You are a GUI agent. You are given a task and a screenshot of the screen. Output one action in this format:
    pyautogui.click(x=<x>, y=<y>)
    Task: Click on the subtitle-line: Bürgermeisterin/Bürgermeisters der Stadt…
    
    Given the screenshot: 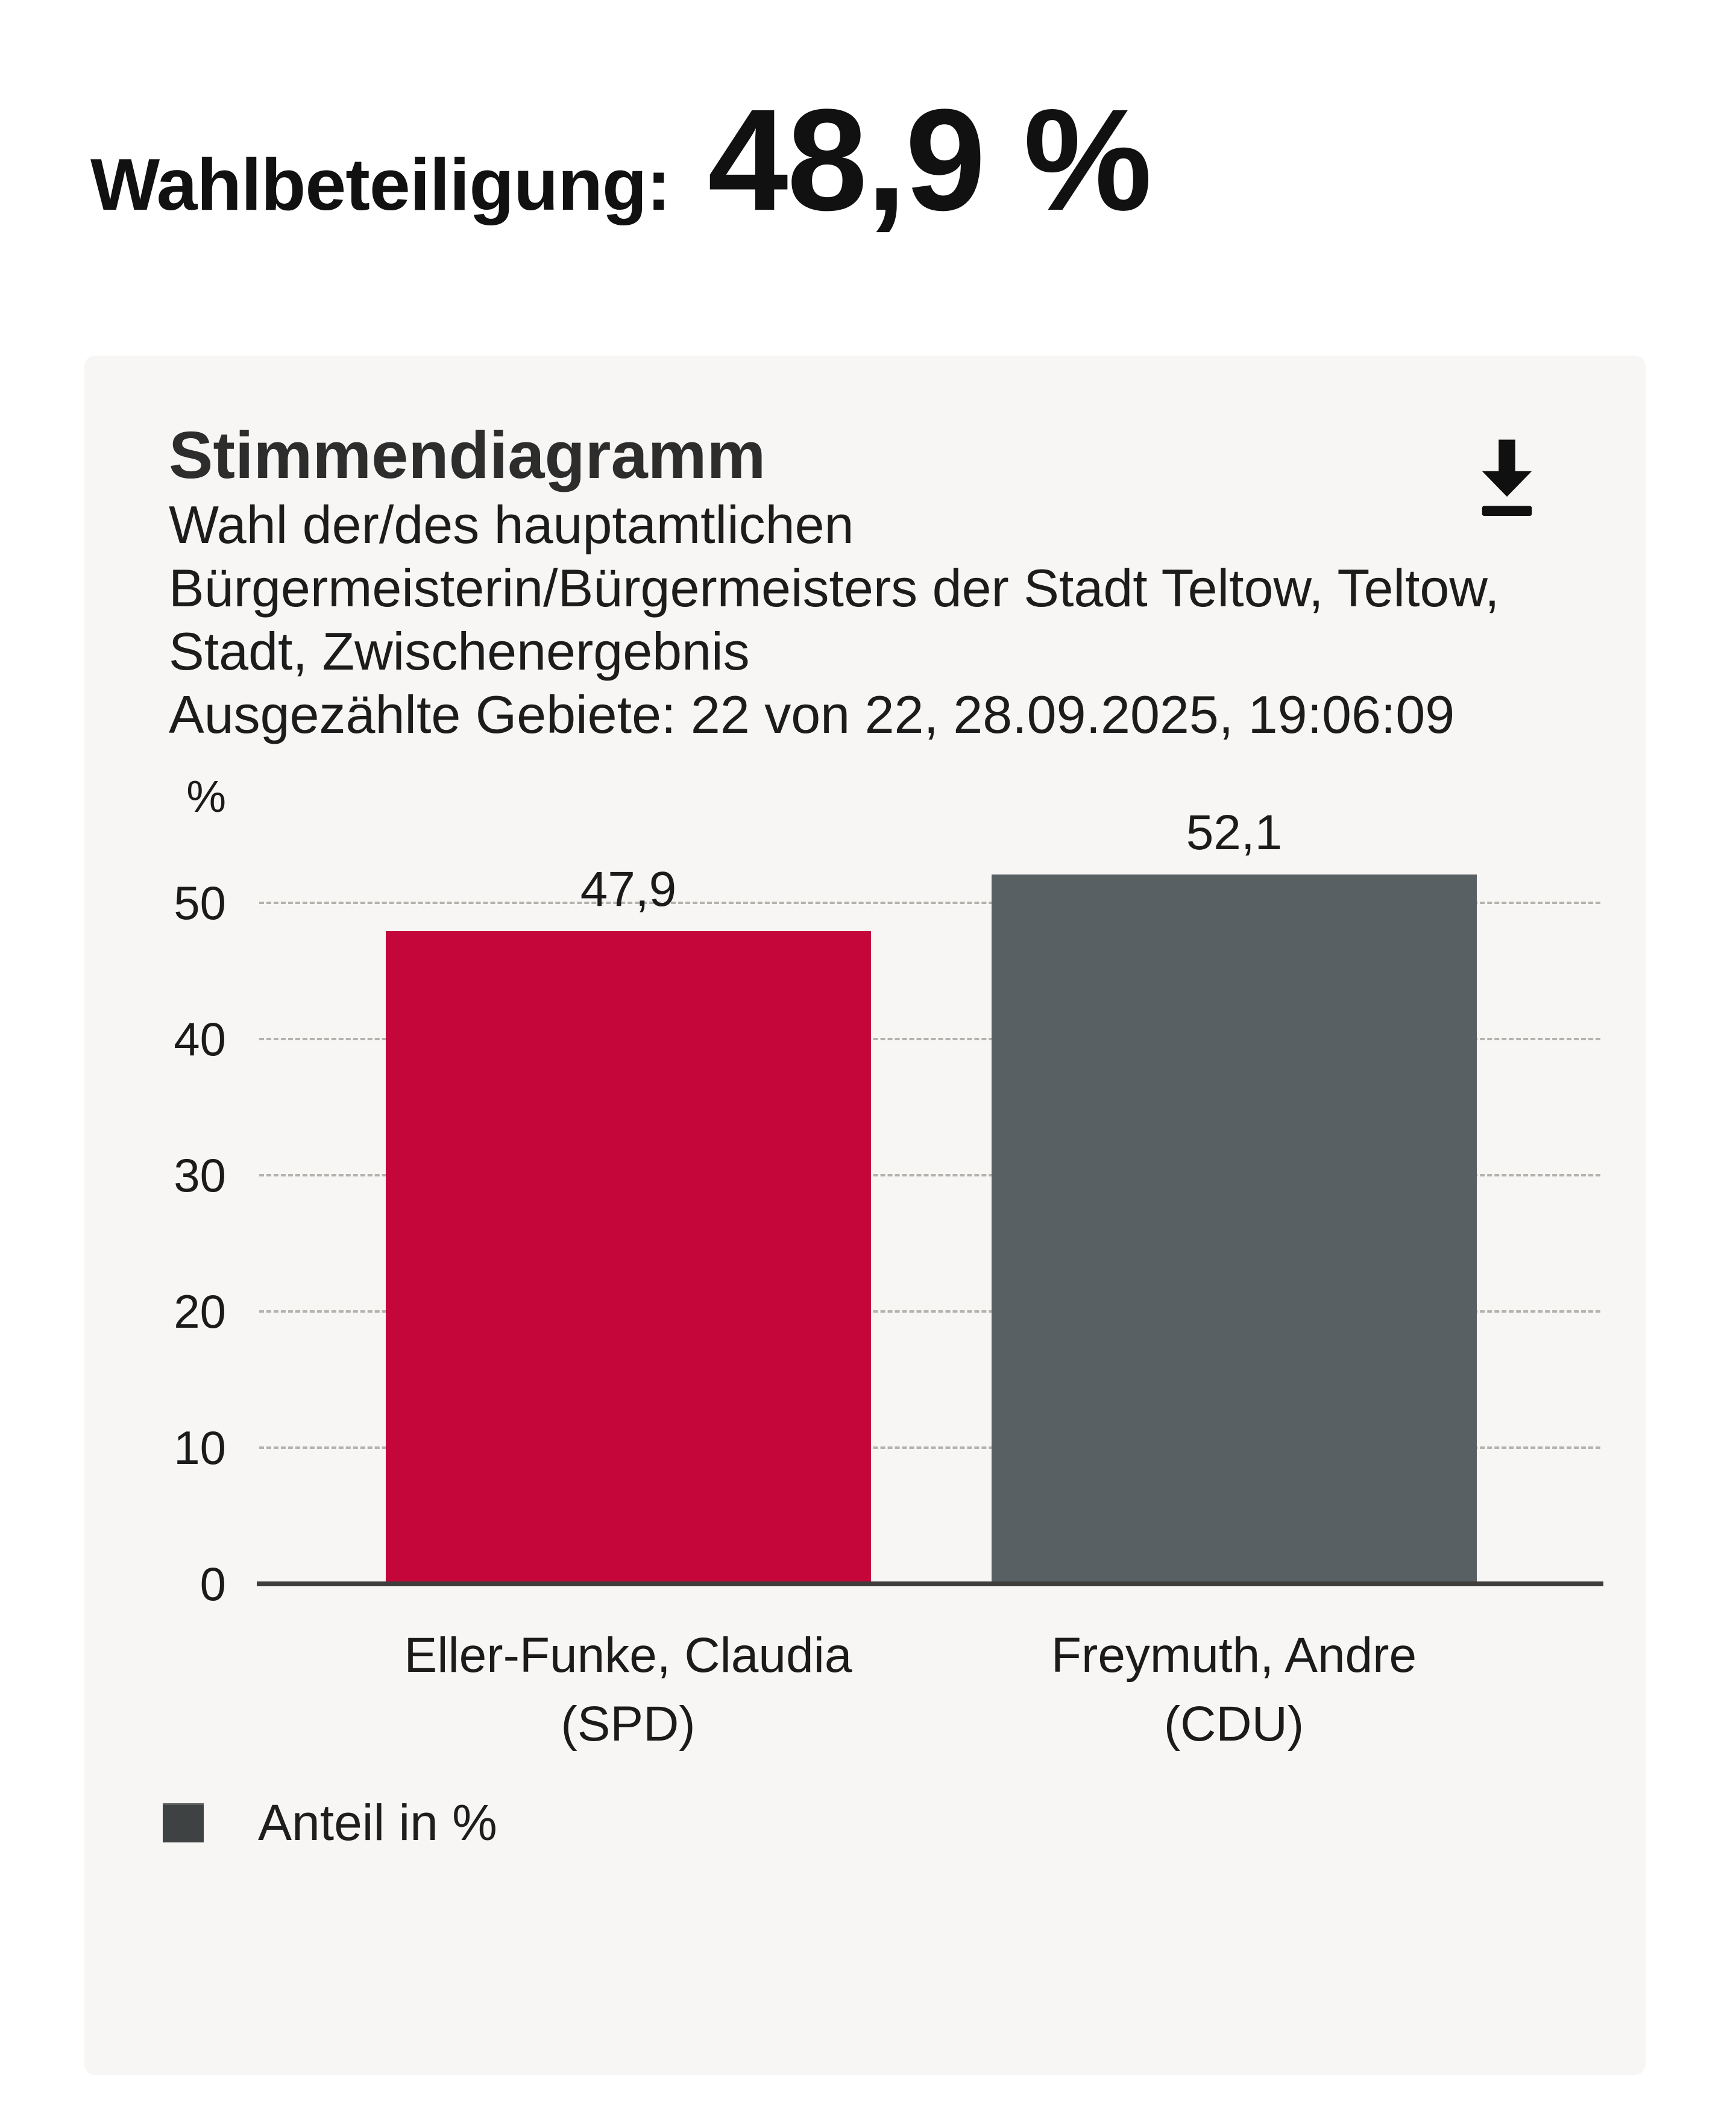 What is the action you would take?
    pyautogui.click(x=834, y=588)
    